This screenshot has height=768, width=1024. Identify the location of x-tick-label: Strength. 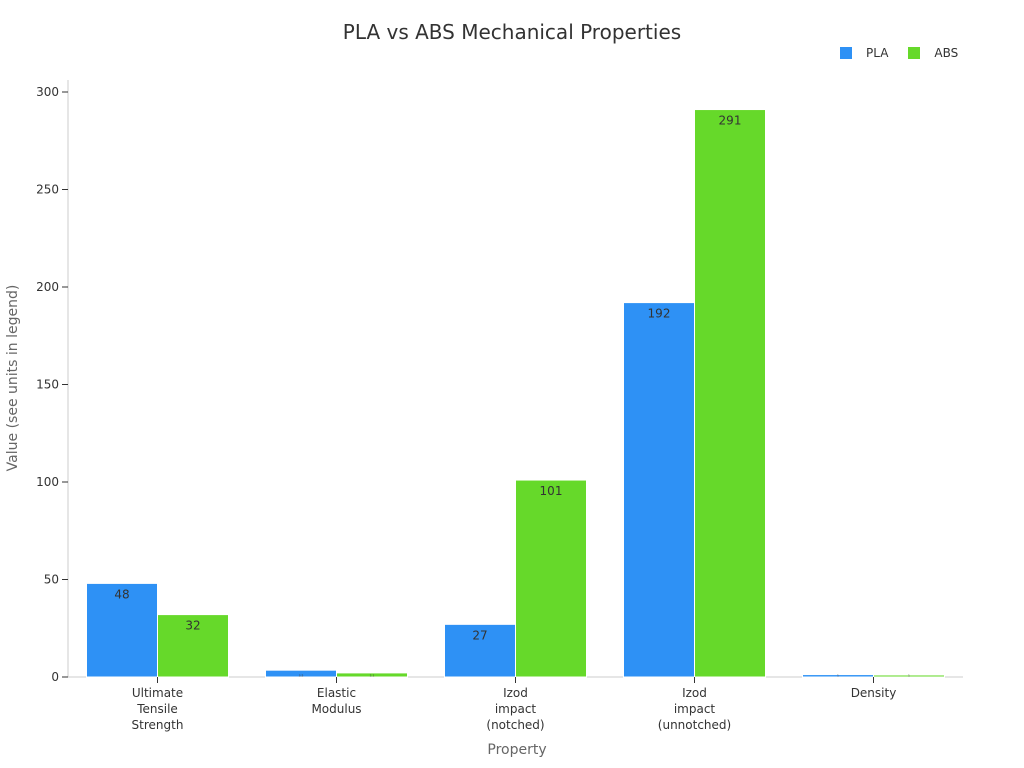
(158, 725).